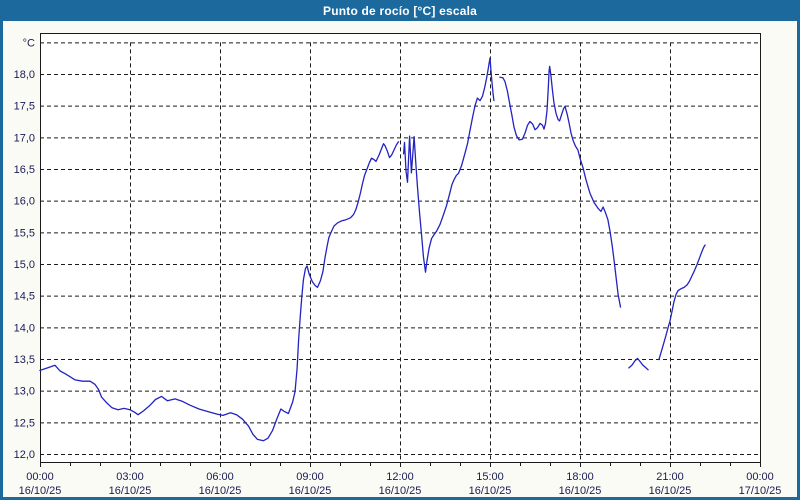 The height and width of the screenshot is (500, 800). What do you see at coordinates (580, 477) in the screenshot?
I see `x-tick-time-label: 18:00` at bounding box center [580, 477].